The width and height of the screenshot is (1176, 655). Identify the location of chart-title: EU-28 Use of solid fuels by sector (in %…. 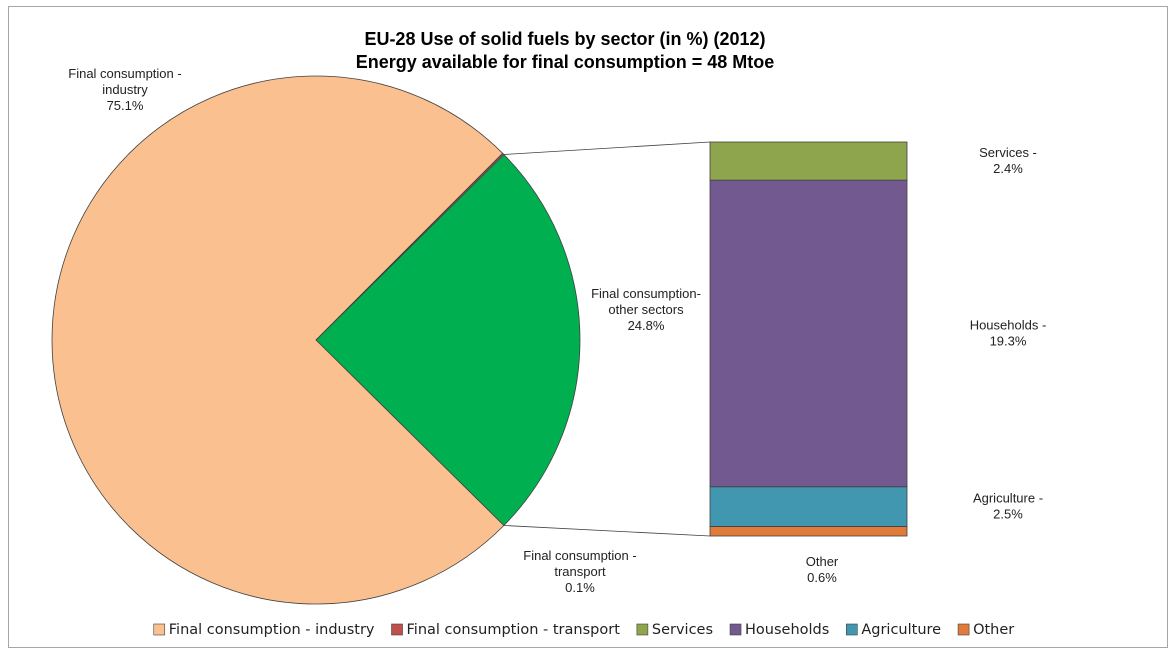
(564, 39).